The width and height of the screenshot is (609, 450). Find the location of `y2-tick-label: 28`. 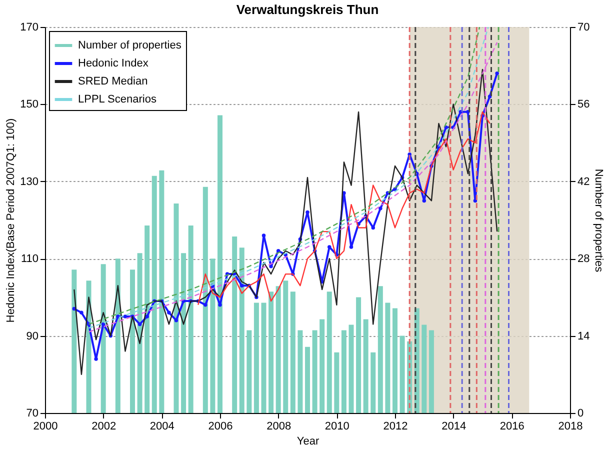

y2-tick-label: 28 is located at coordinates (584, 259).